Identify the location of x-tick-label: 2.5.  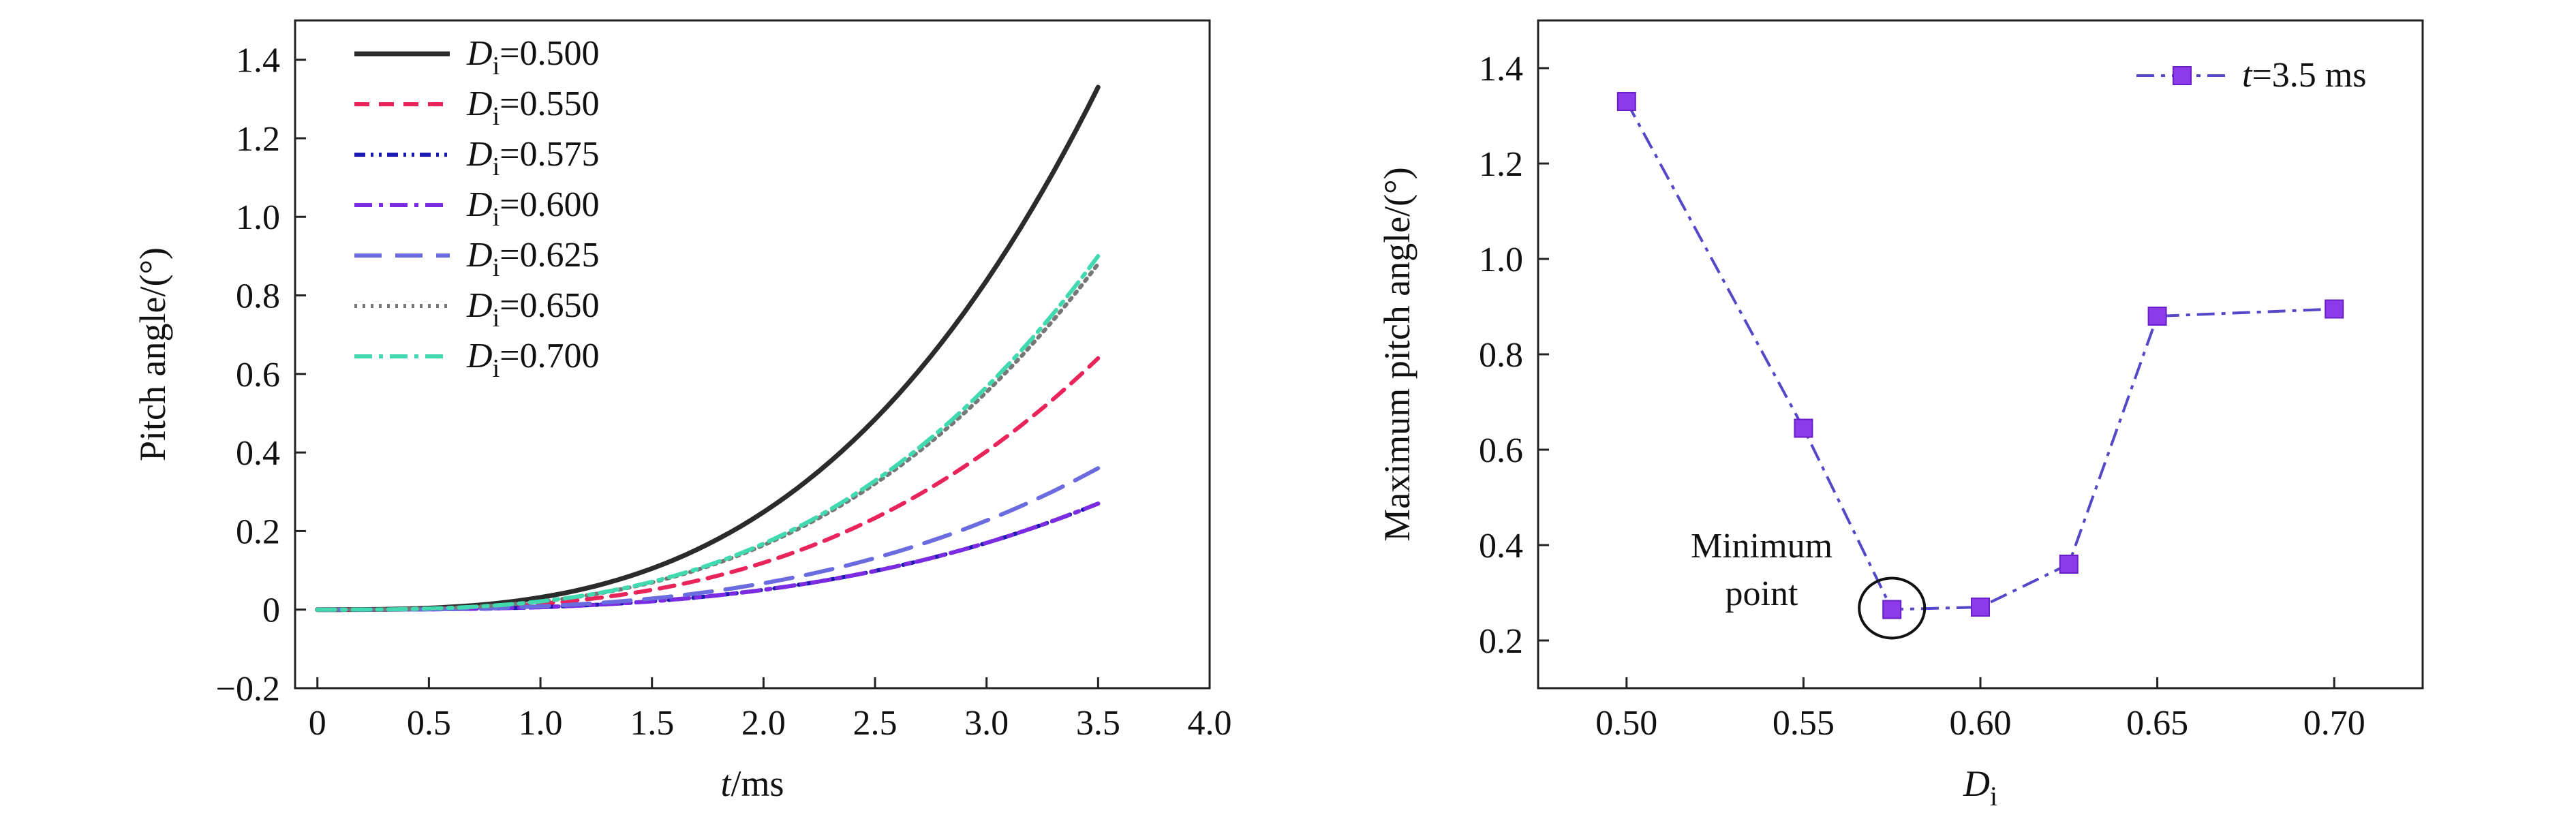
(875, 723).